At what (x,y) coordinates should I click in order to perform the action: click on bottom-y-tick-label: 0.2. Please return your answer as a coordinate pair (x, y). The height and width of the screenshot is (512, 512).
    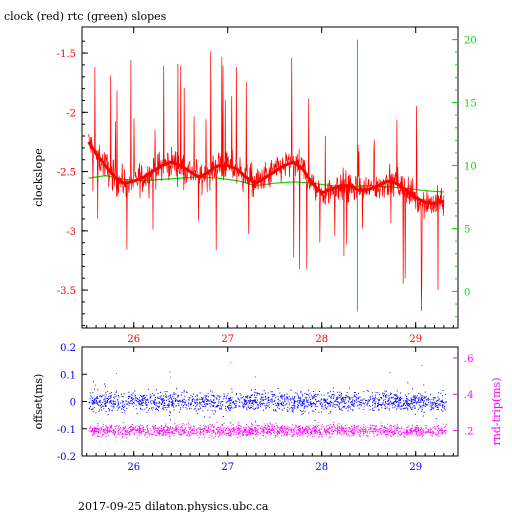
    Looking at the image, I should click on (68, 348).